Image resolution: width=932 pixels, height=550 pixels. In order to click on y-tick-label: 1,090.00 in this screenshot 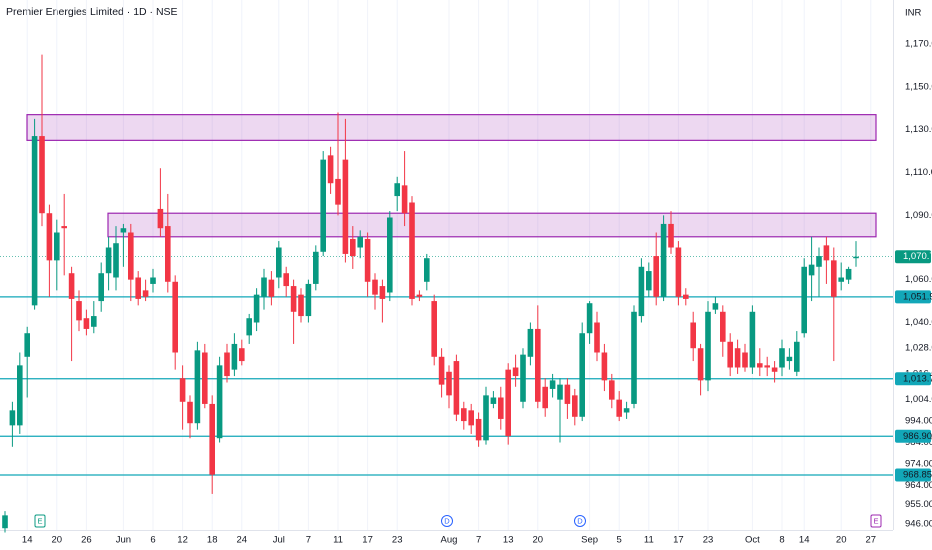, I will do `click(918, 215)`.